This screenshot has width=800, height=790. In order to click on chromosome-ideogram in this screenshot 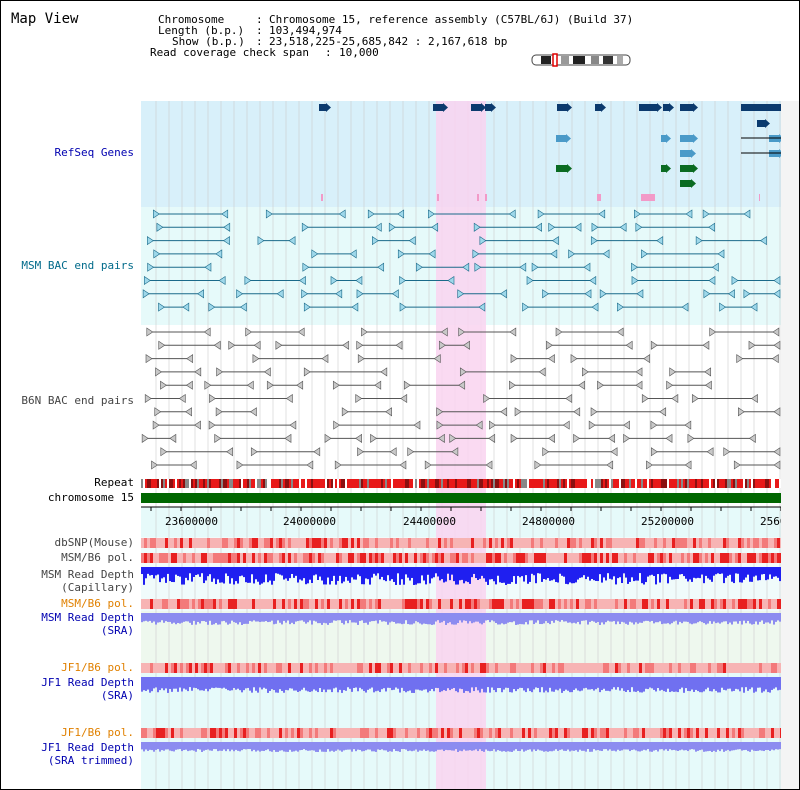, I will do `click(581, 60)`.